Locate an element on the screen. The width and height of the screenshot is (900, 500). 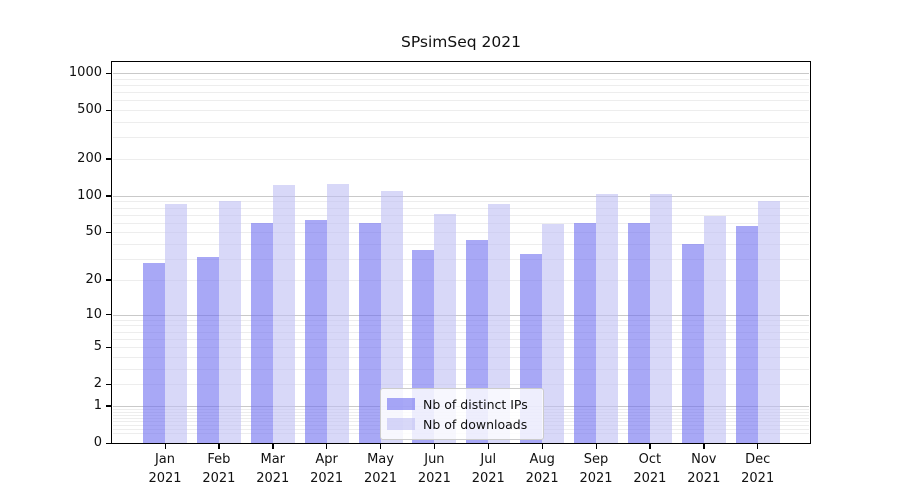
chart-title: SPsimSeq 2021 is located at coordinates (461, 42).